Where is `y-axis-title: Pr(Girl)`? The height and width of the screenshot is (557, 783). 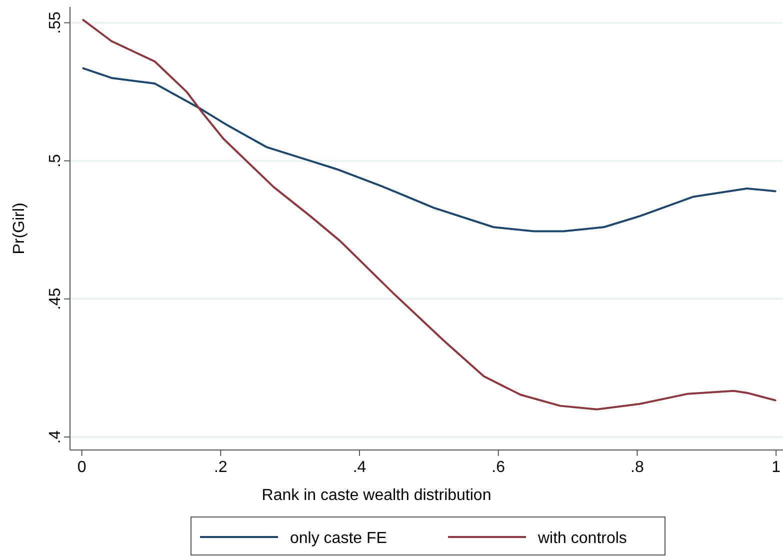
y-axis-title: Pr(Girl) is located at coordinates (19, 228).